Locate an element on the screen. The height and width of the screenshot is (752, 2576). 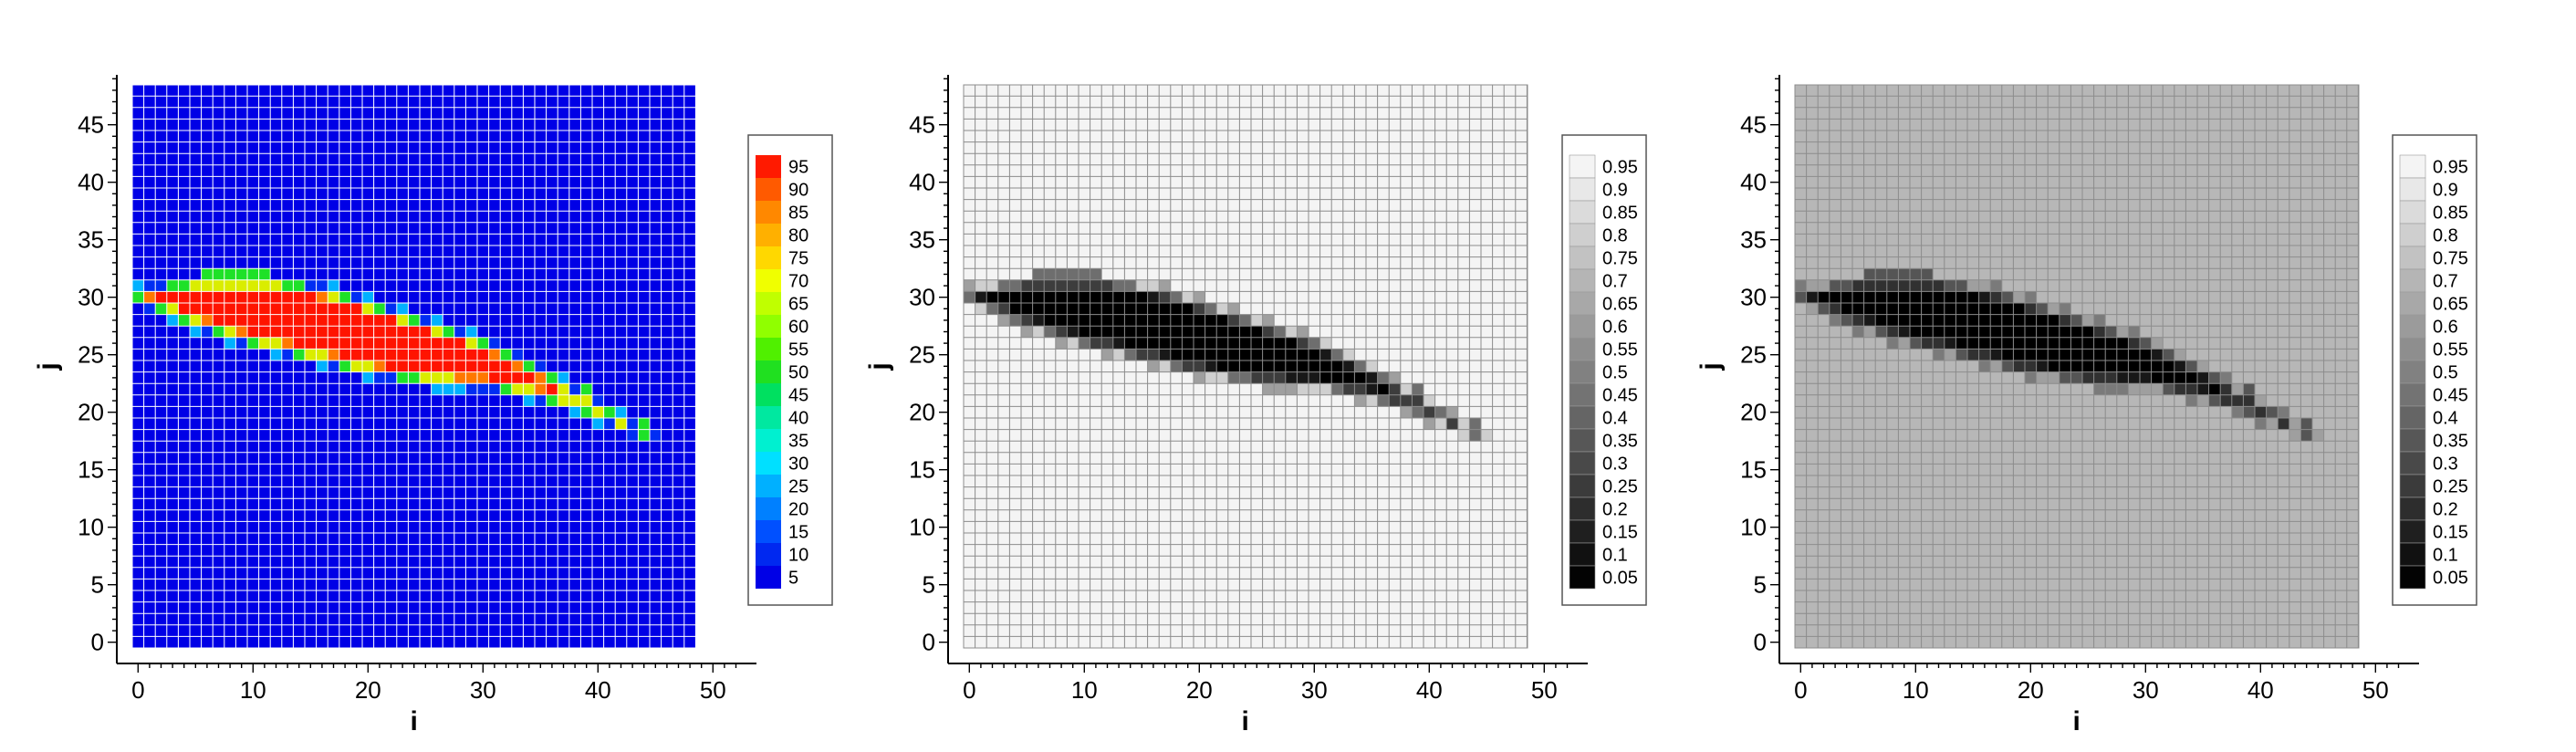
colorbar-label: 0.25 is located at coordinates (1620, 487).